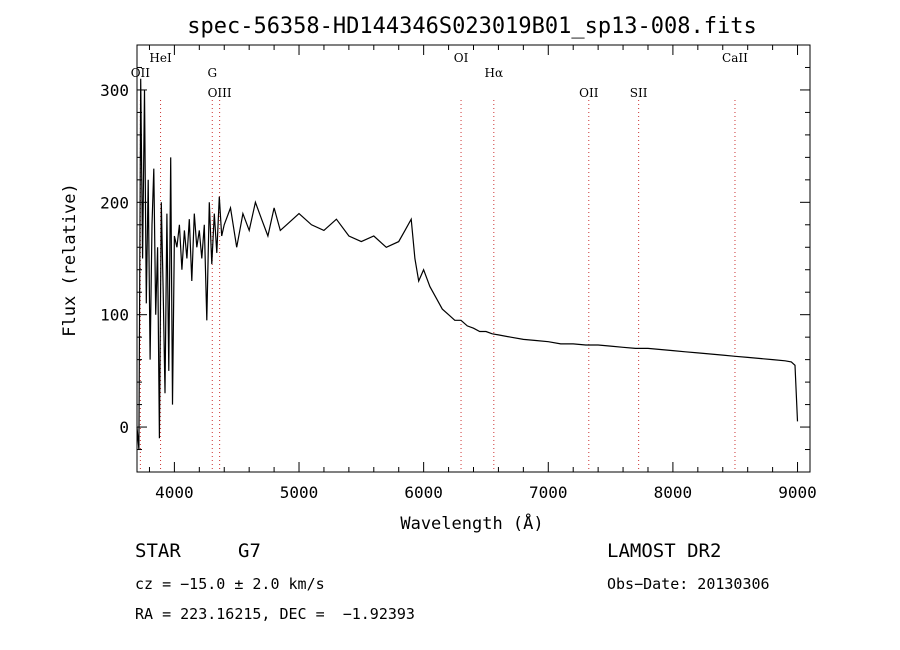  Describe the element at coordinates (299, 492) in the screenshot. I see `x-tick-label: 5000` at that location.